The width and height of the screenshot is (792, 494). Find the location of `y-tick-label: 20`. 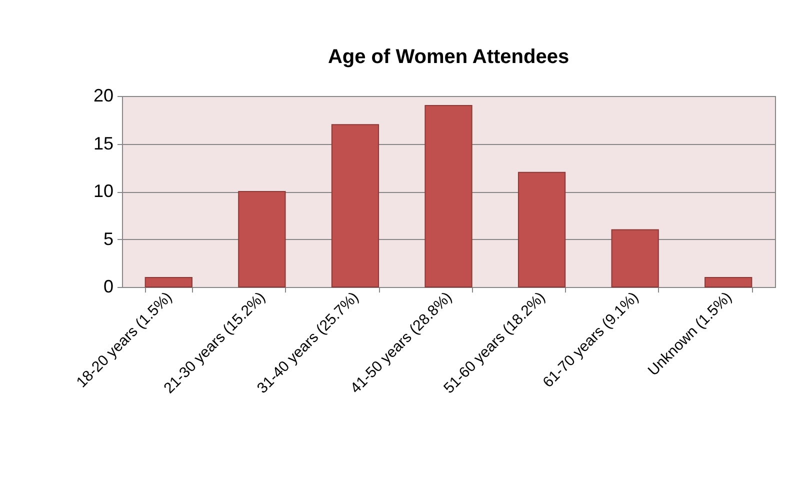

y-tick-label: 20 is located at coordinates (103, 96).